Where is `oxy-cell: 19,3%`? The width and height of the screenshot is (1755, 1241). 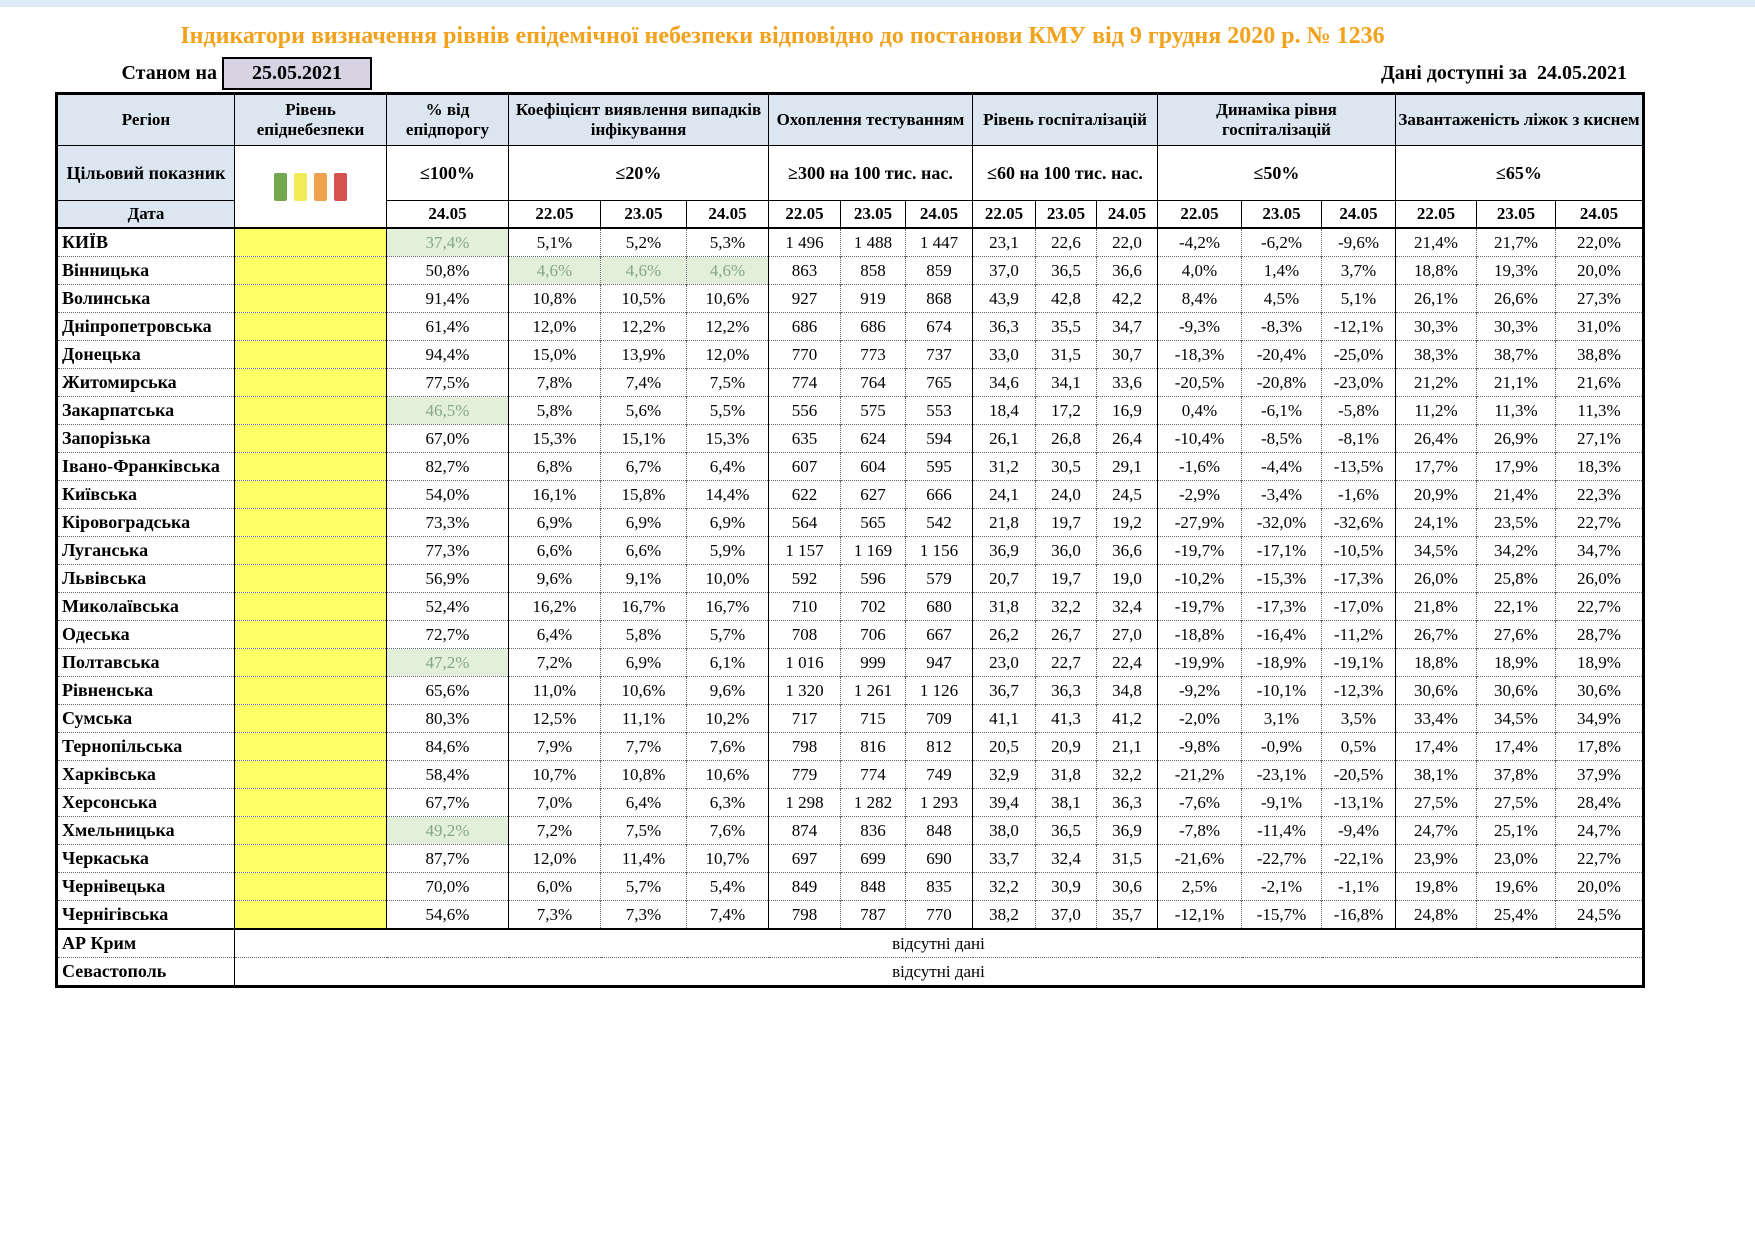
oxy-cell: 19,3% is located at coordinates (1516, 270).